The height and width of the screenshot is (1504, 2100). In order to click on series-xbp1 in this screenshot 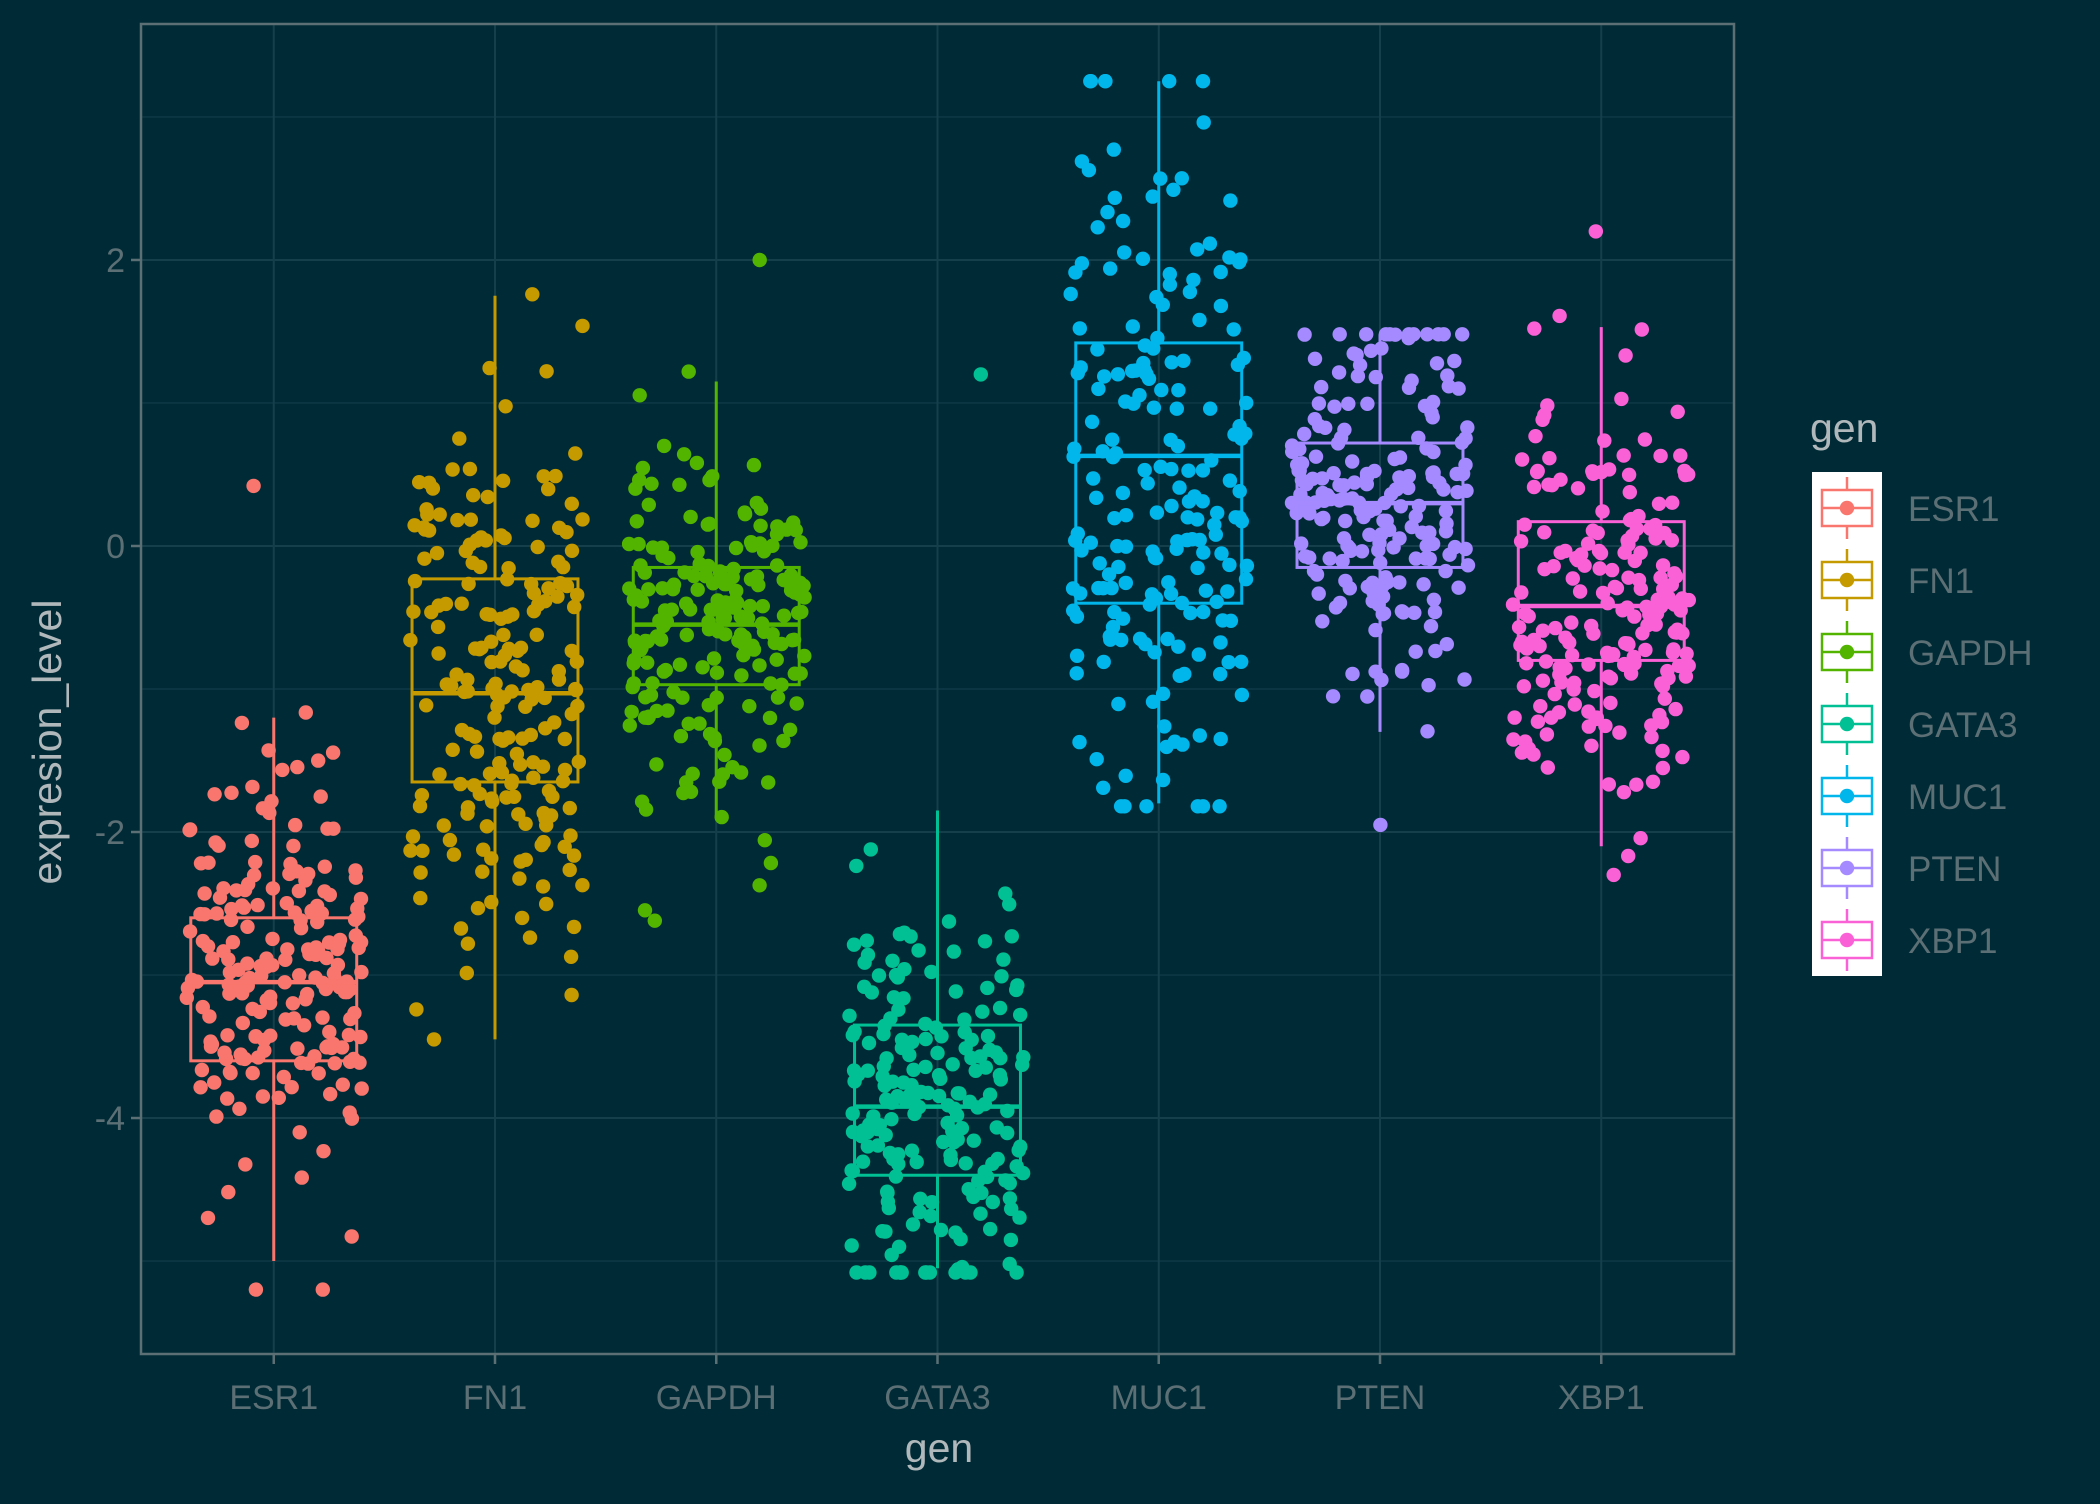, I will do `click(1601, 553)`.